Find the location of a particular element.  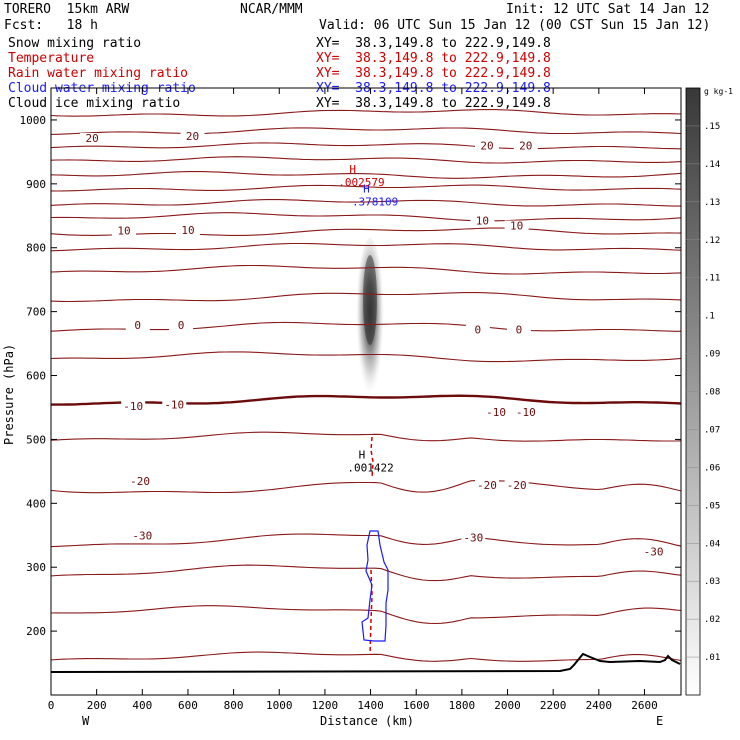

colorbar-tick-label: .1 is located at coordinates (709, 317).